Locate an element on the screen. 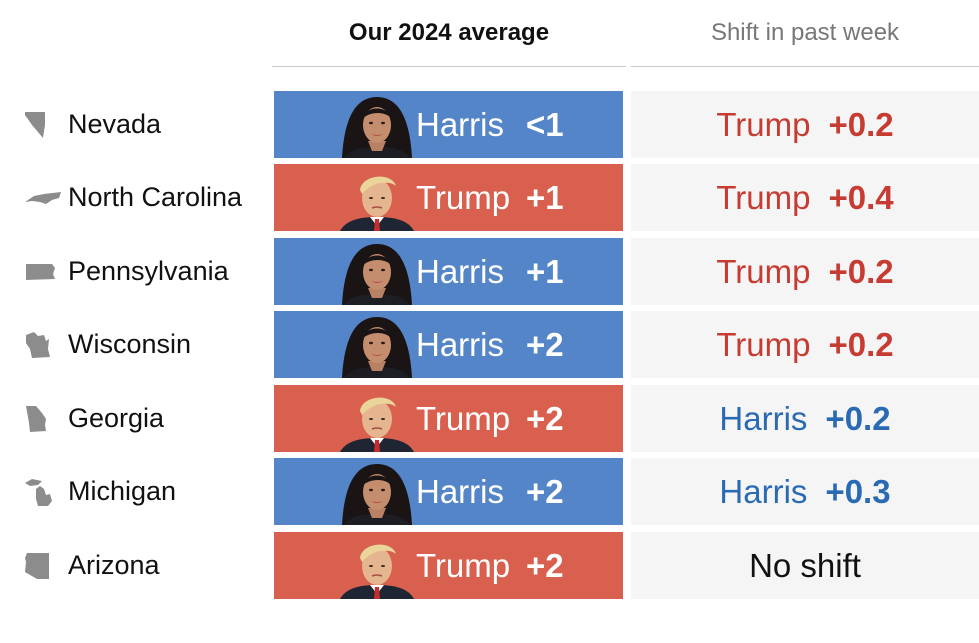 The image size is (979, 643). shift-cell: No shift is located at coordinates (805, 565).